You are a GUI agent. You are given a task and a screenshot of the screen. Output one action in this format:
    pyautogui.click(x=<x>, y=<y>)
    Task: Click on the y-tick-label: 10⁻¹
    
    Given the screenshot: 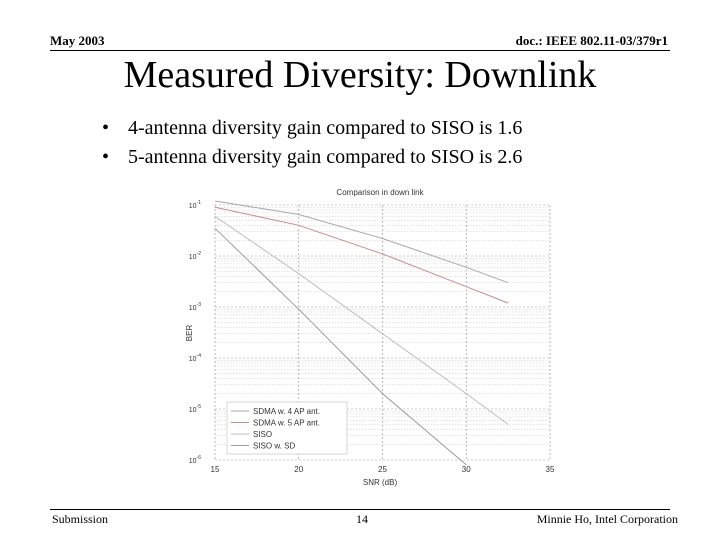 What is the action you would take?
    pyautogui.click(x=195, y=205)
    